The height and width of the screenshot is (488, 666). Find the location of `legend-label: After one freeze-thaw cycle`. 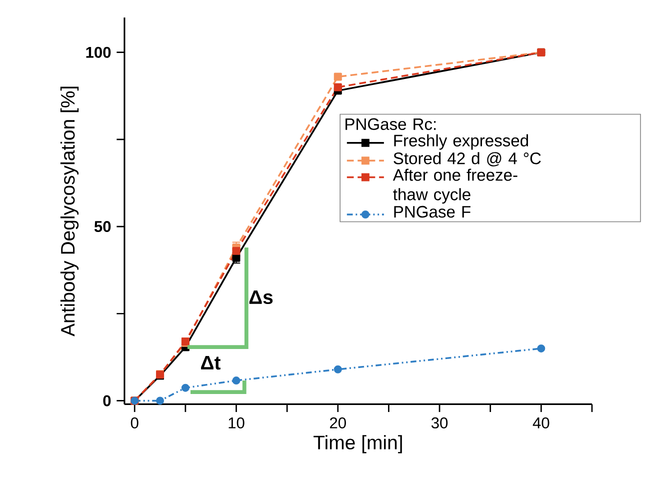

legend-label: After one freeze-thaw cycle is located at coordinates (455, 186).